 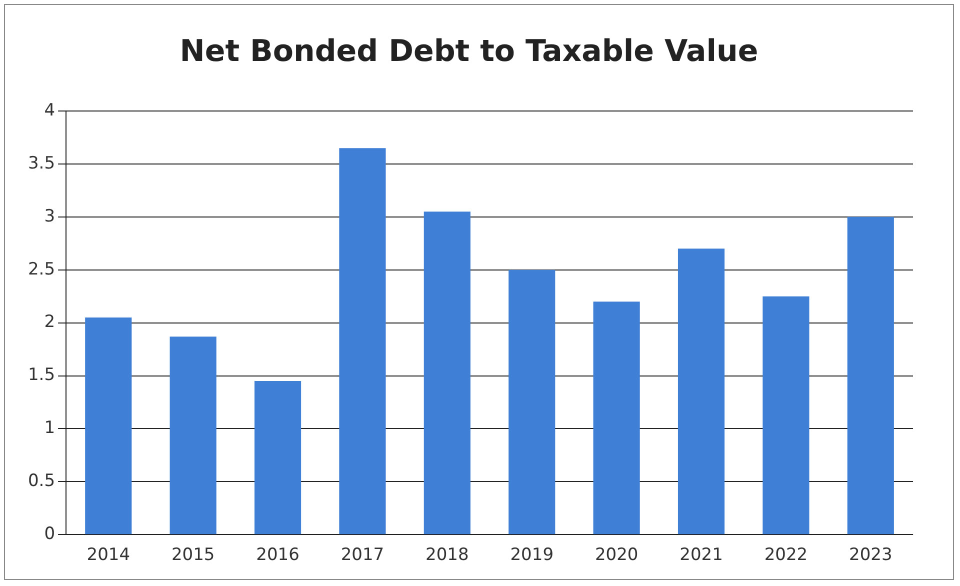 I want to click on x-tick-label: 2022, so click(x=786, y=555).